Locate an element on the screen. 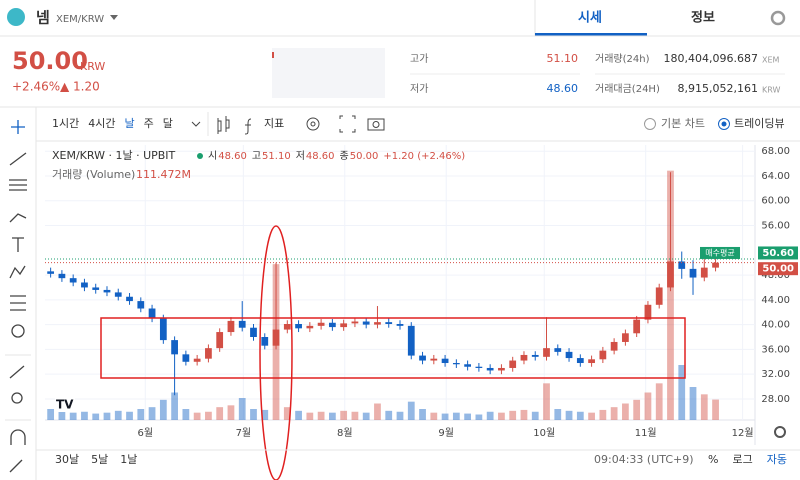  stat-value: 48.60 is located at coordinates (563, 88).